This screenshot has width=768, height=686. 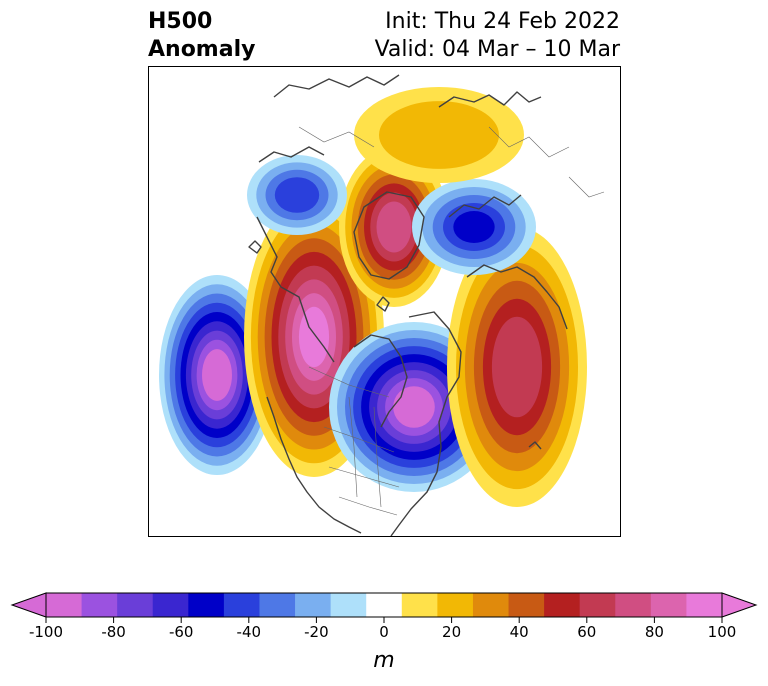 What do you see at coordinates (181, 632) in the screenshot?
I see `colorbar-tick-label: -60` at bounding box center [181, 632].